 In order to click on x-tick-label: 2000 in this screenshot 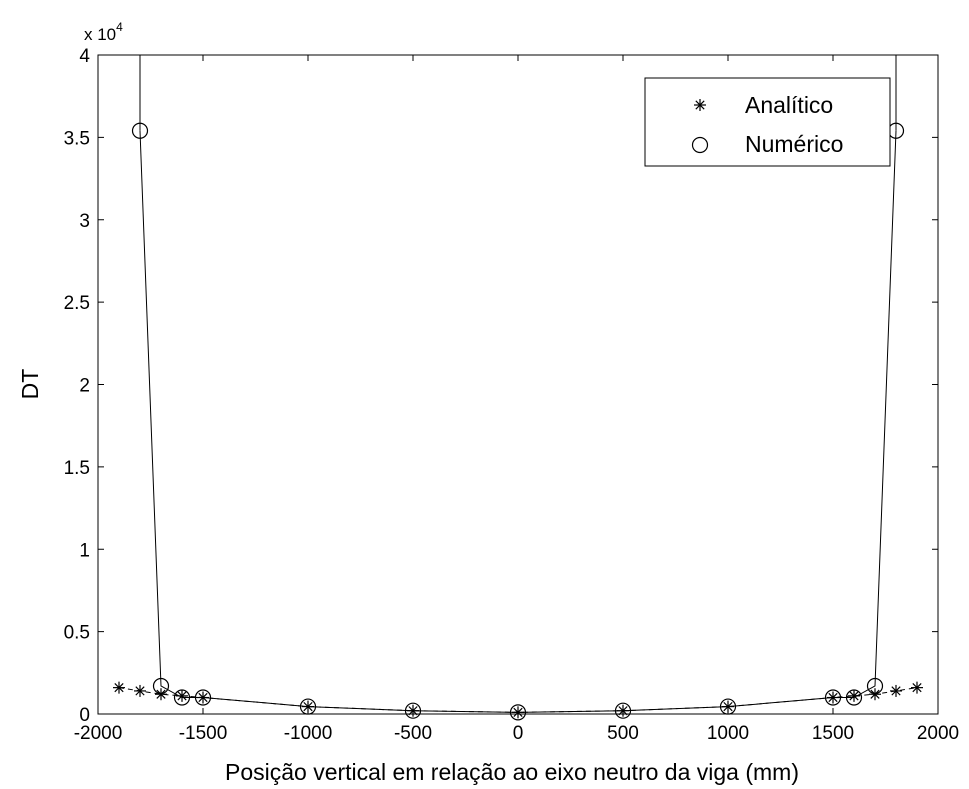, I will do `click(938, 733)`.